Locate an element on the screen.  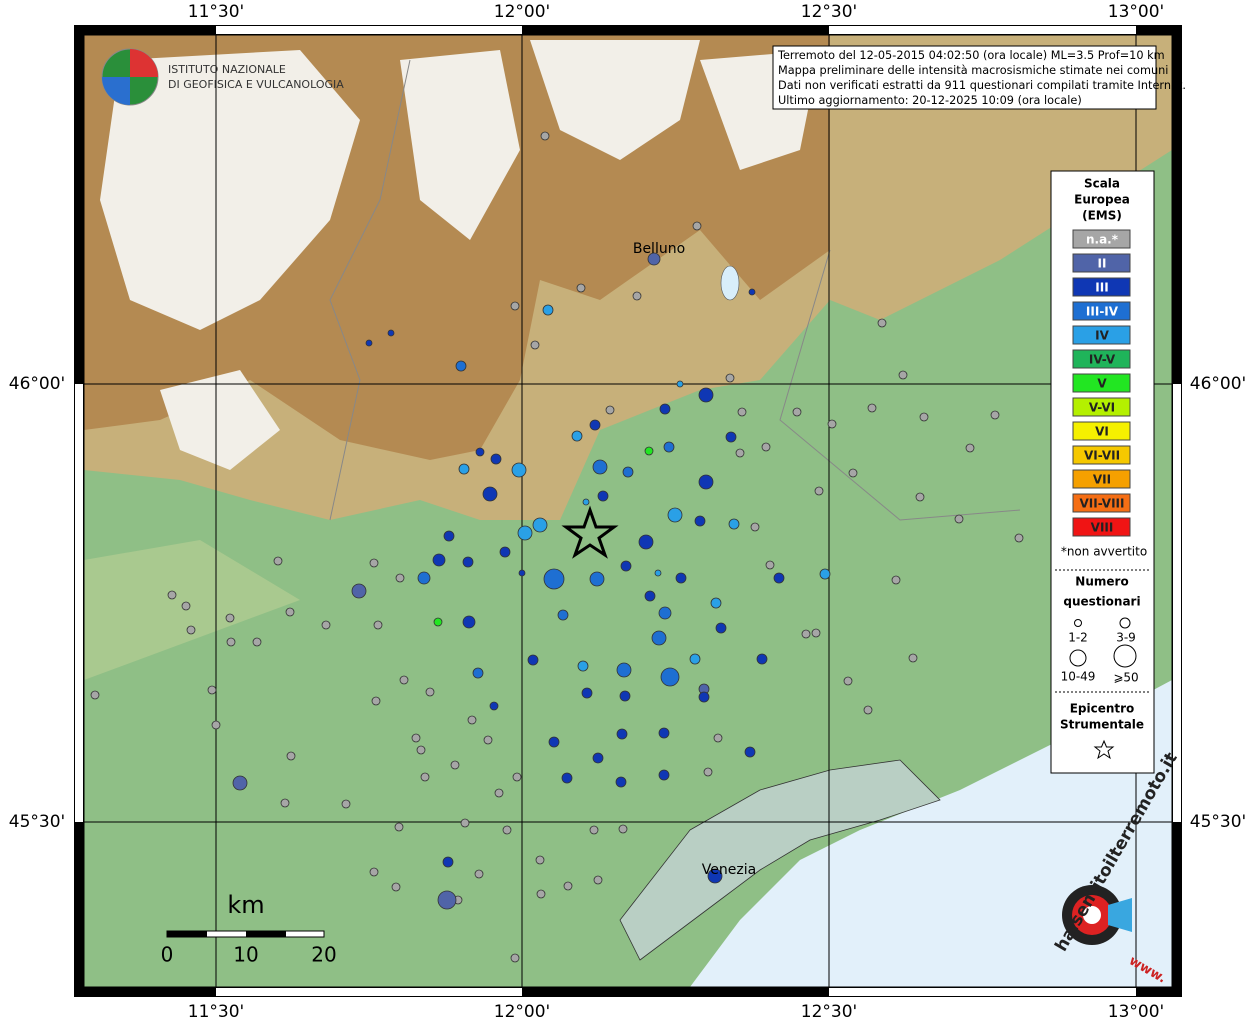
scale-bar-segment is located at coordinates (187, 934).